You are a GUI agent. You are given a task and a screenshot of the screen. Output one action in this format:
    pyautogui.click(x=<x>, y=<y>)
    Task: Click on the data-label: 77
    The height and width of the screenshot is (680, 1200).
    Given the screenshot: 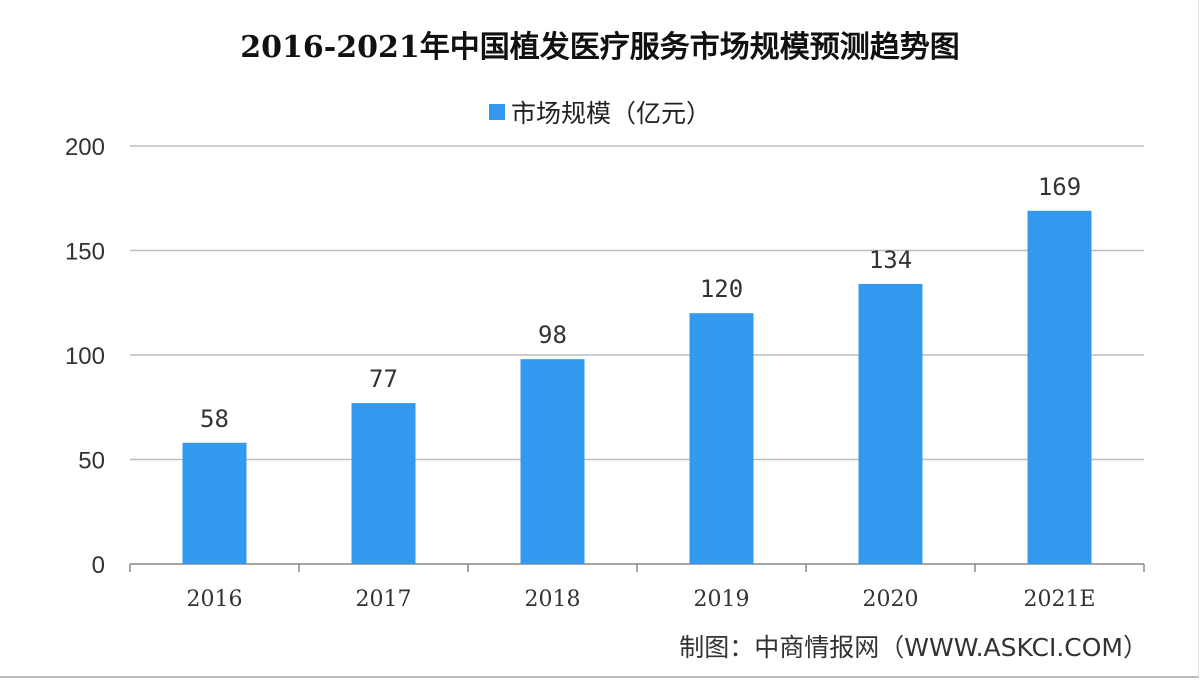 What is the action you would take?
    pyautogui.click(x=383, y=379)
    